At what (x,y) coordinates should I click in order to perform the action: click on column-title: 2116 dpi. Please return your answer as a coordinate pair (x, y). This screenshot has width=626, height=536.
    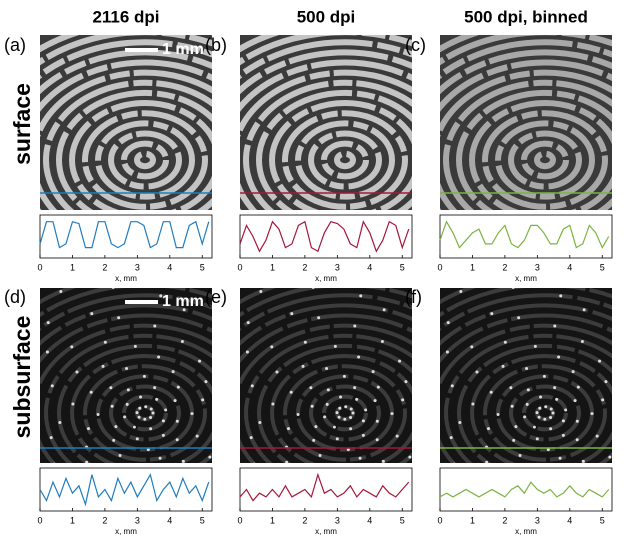
    Looking at the image, I should click on (125, 16).